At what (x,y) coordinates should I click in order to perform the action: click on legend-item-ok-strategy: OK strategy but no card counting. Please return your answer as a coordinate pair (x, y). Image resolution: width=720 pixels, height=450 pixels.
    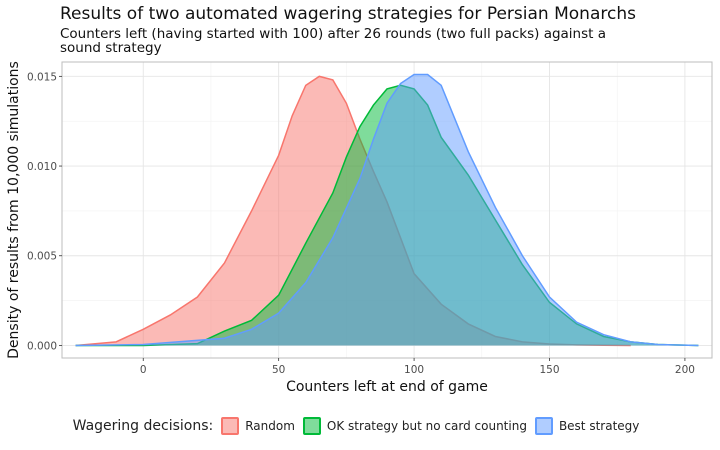
    Looking at the image, I should click on (414, 426).